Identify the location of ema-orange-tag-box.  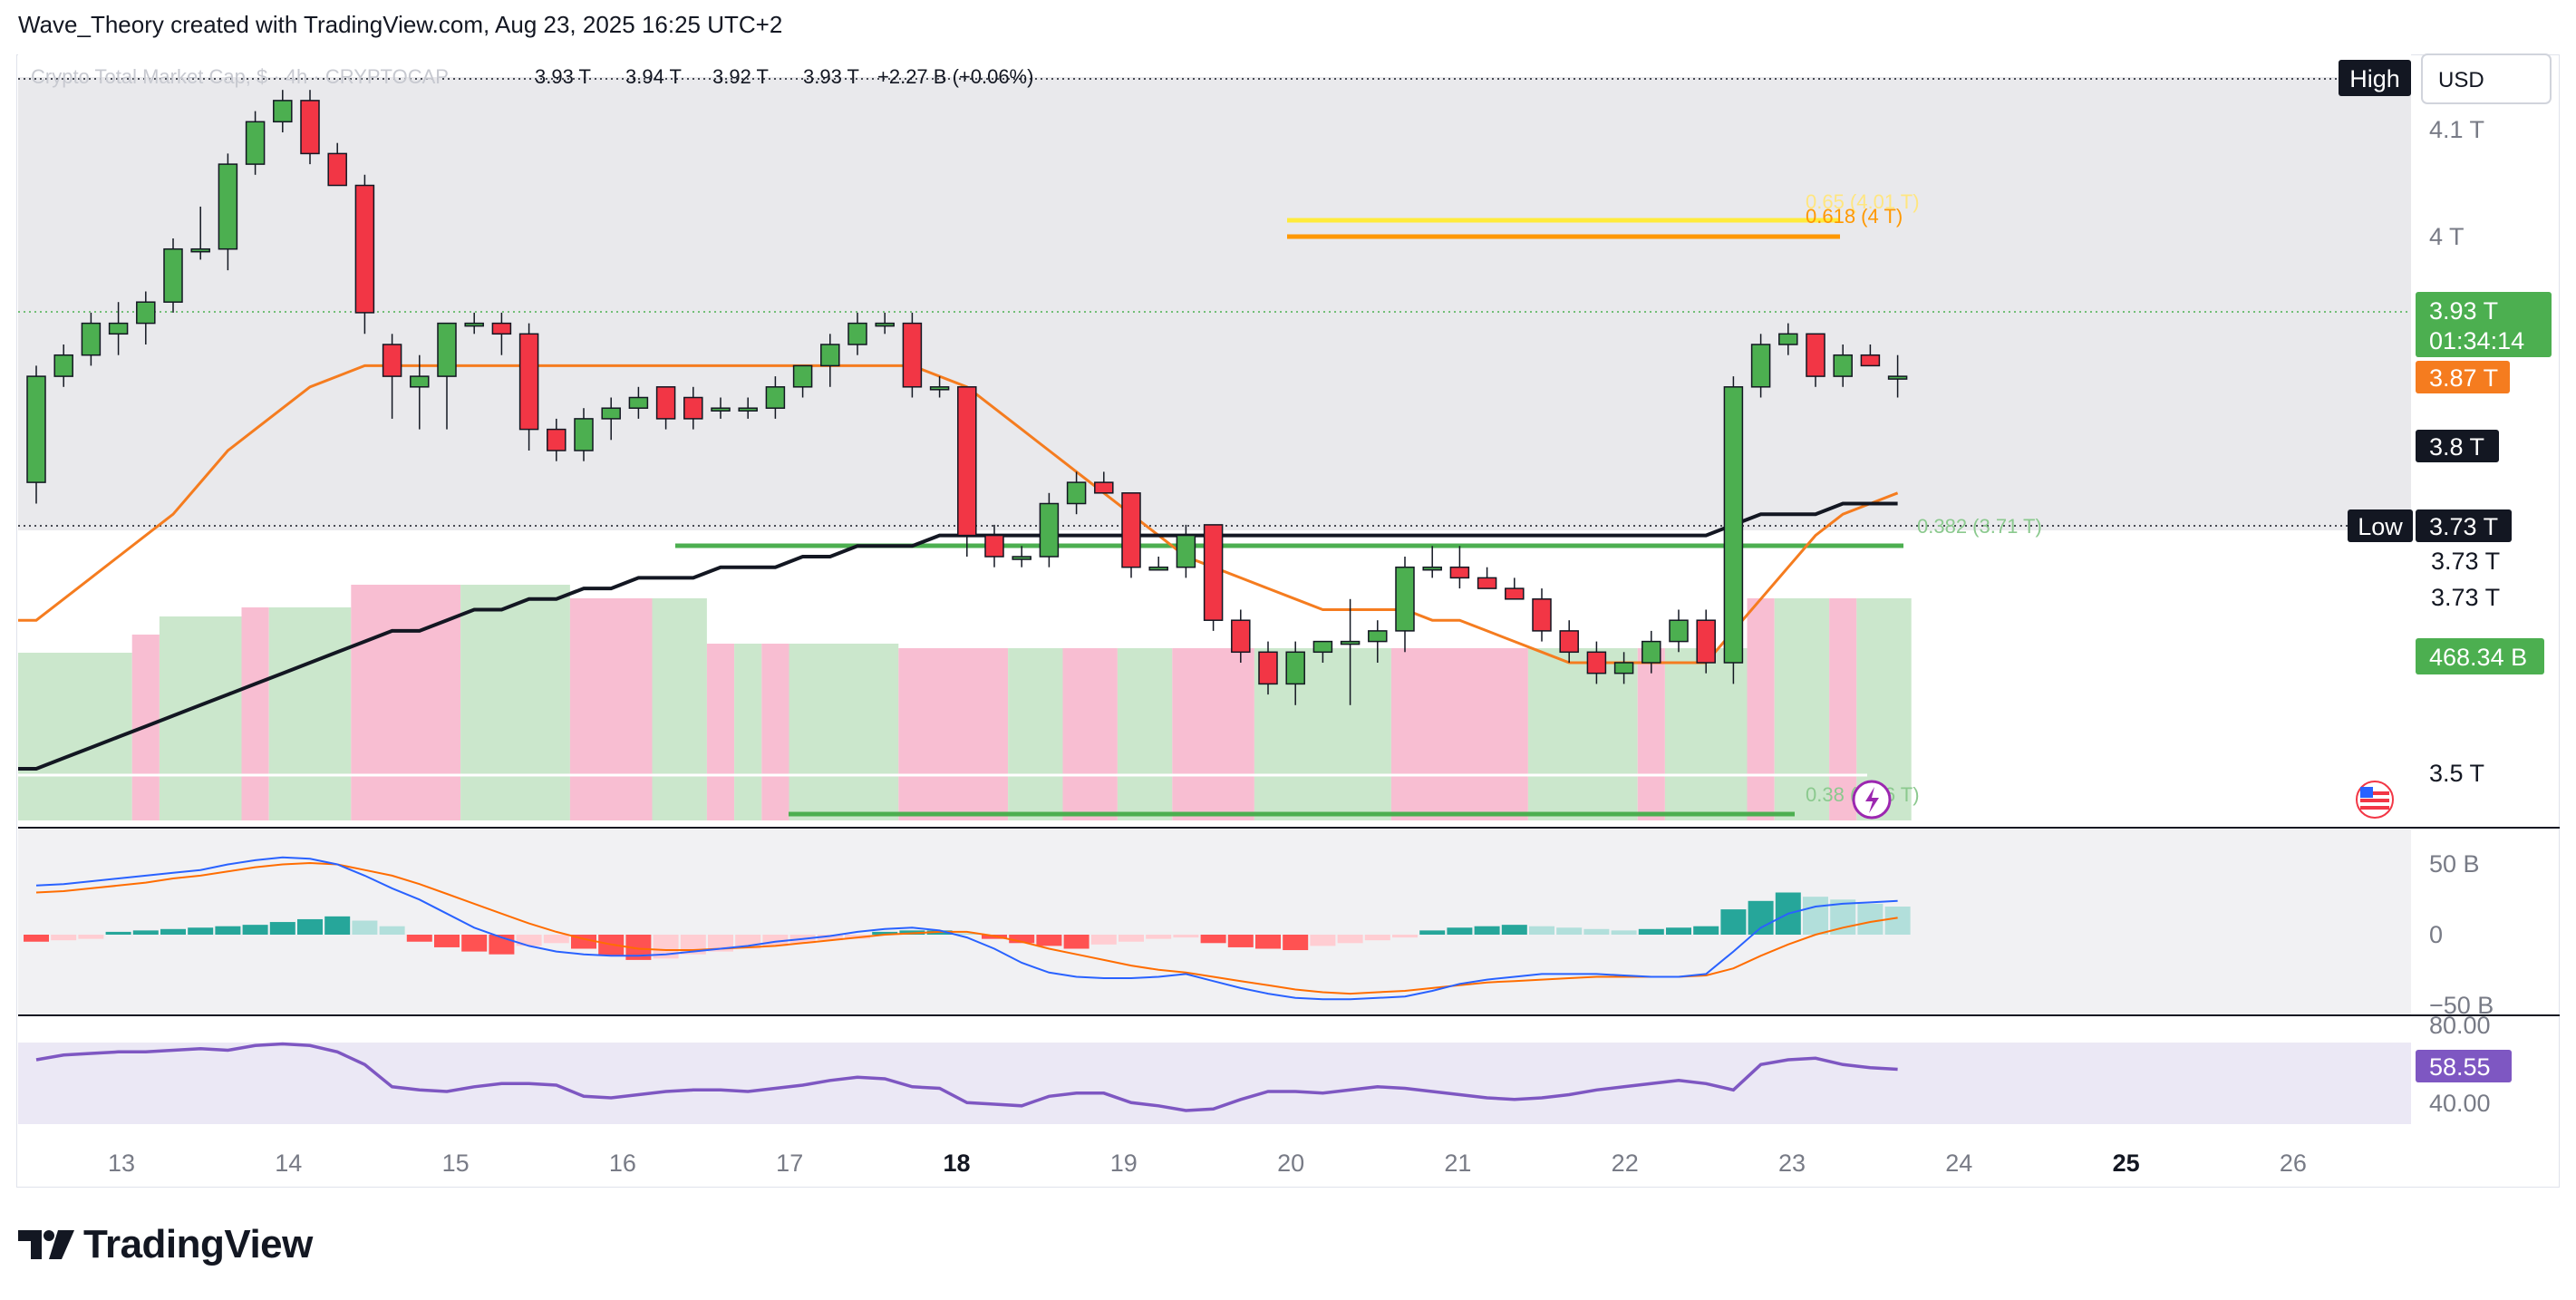
(2463, 377).